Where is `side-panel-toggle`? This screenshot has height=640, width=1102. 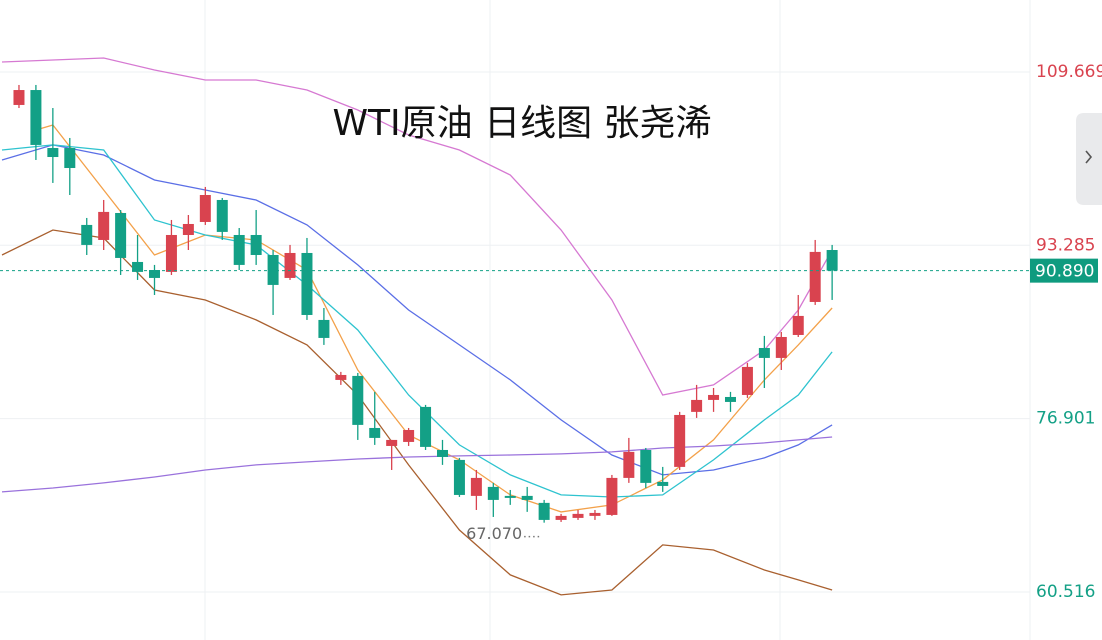
side-panel-toggle is located at coordinates (1089, 159).